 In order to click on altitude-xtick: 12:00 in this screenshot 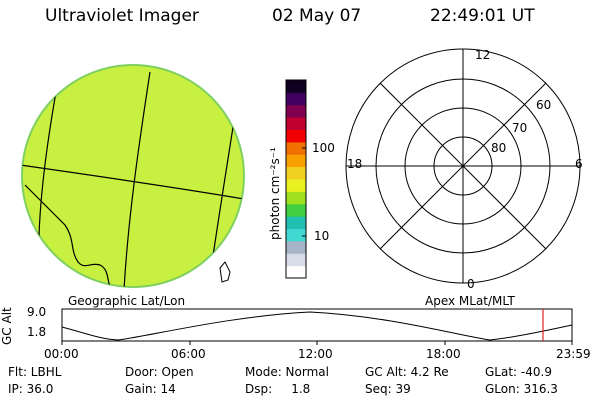, I will do `click(315, 354)`.